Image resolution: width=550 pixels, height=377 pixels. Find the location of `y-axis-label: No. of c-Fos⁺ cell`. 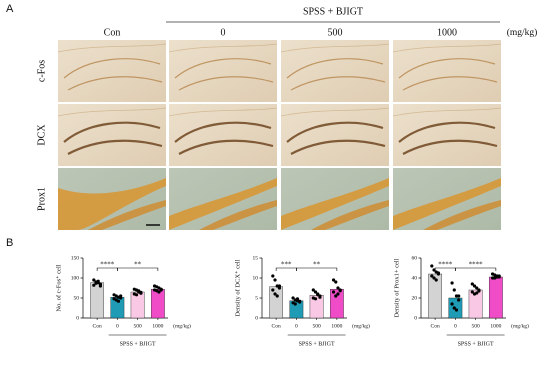

y-axis-label: No. of c-Fos⁺ cell is located at coordinates (58, 287).